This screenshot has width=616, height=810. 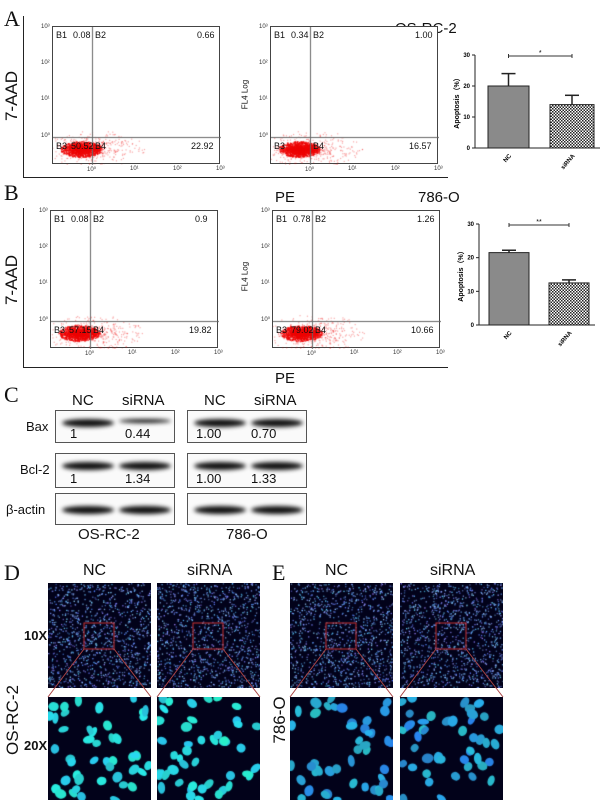 What do you see at coordinates (247, 470) in the screenshot?
I see `blot-bcl-2: 1.00 1.33` at bounding box center [247, 470].